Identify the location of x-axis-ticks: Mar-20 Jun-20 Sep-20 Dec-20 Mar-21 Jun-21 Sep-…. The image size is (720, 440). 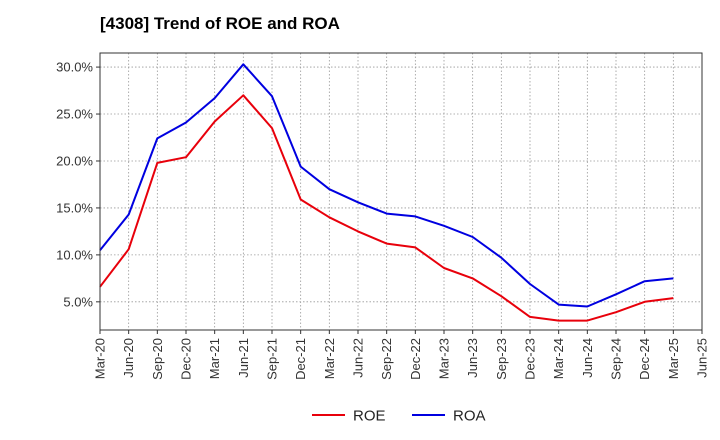
(401, 355).